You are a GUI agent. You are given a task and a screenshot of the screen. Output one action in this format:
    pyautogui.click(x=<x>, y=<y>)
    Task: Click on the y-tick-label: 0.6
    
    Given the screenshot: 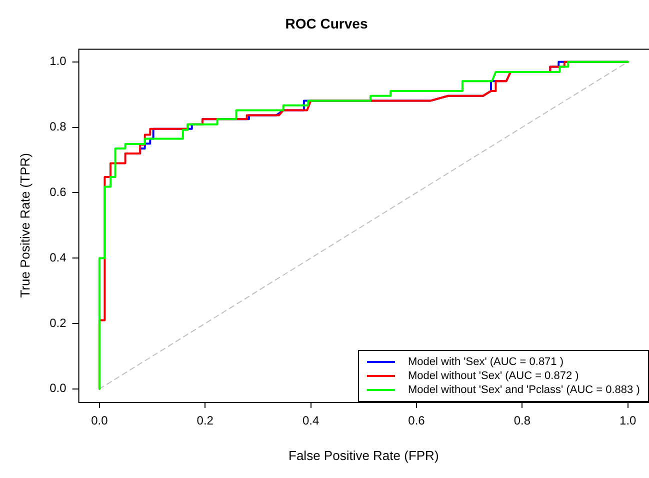 What is the action you would take?
    pyautogui.click(x=58, y=192)
    